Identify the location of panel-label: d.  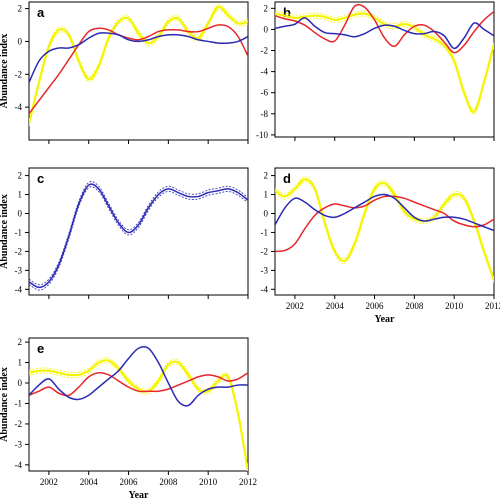
(287, 178).